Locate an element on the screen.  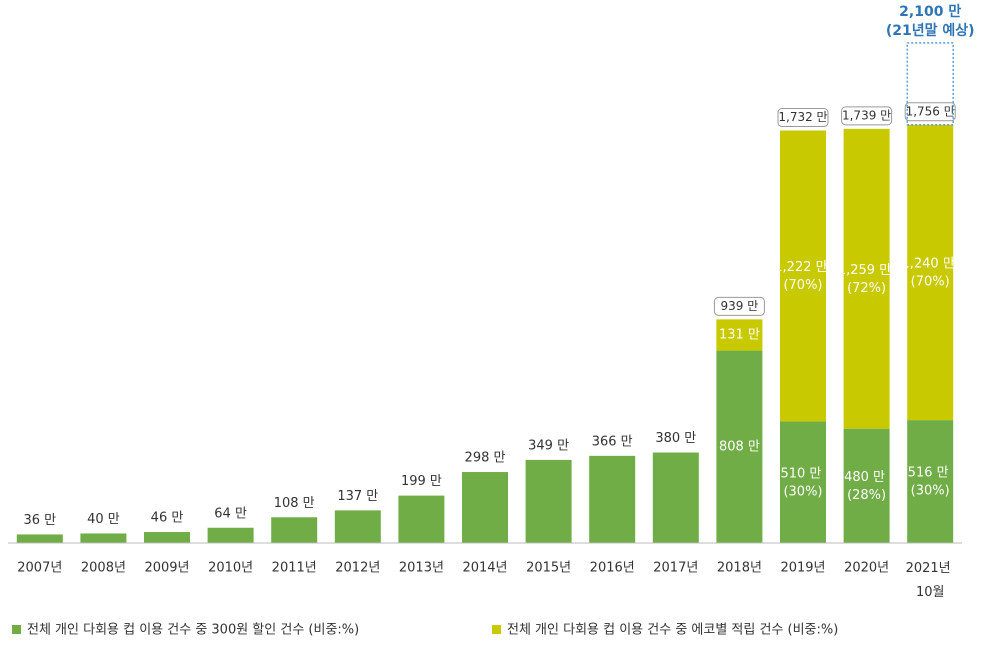
value-label: 480 만 (28%) is located at coordinates (866, 485).